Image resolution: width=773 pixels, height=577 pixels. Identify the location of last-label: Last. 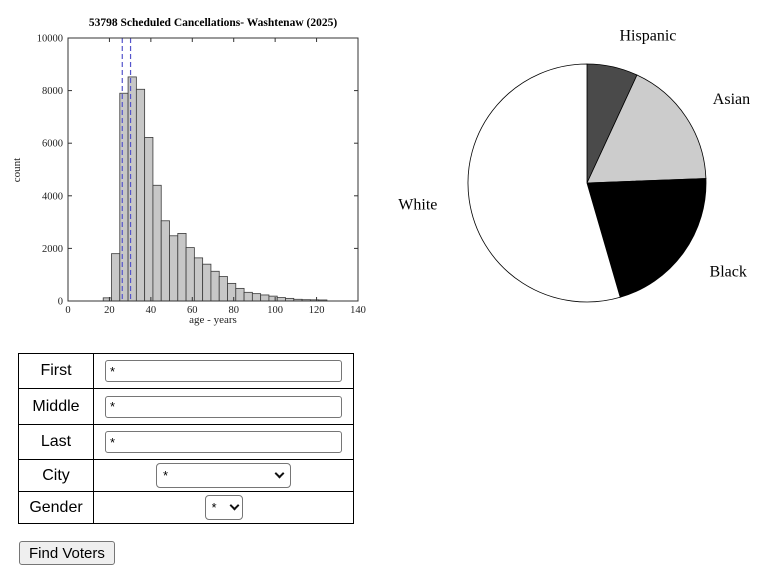
(56, 442).